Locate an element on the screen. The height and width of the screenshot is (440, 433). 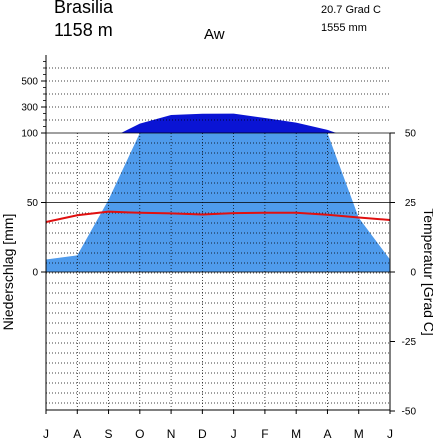
precip-tick-label: 50 is located at coordinates (33, 203).